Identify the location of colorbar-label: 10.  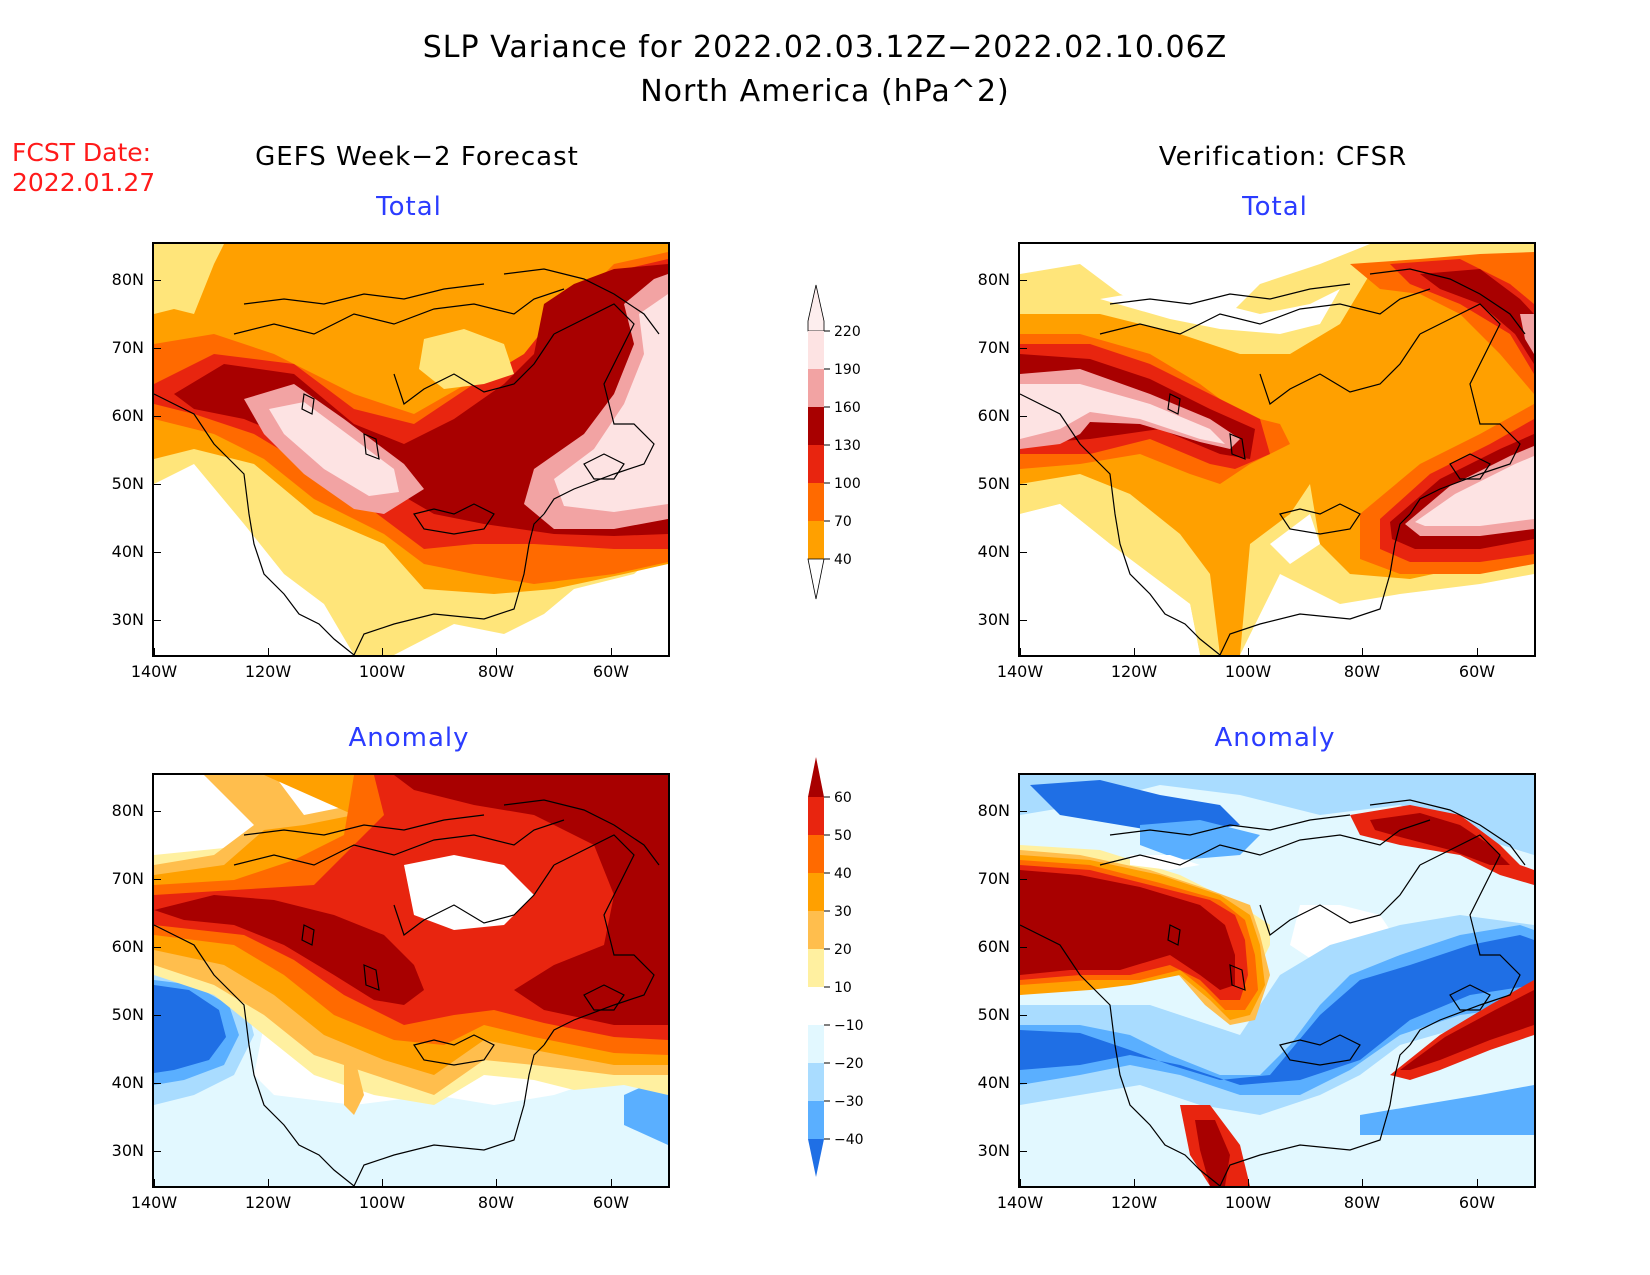
(843, 988).